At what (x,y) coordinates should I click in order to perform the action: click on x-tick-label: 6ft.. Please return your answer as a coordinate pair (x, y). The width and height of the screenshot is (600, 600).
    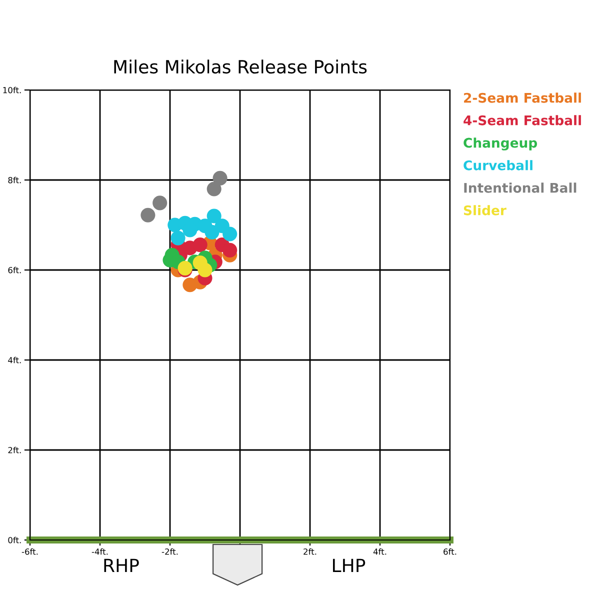
    Looking at the image, I should click on (450, 551).